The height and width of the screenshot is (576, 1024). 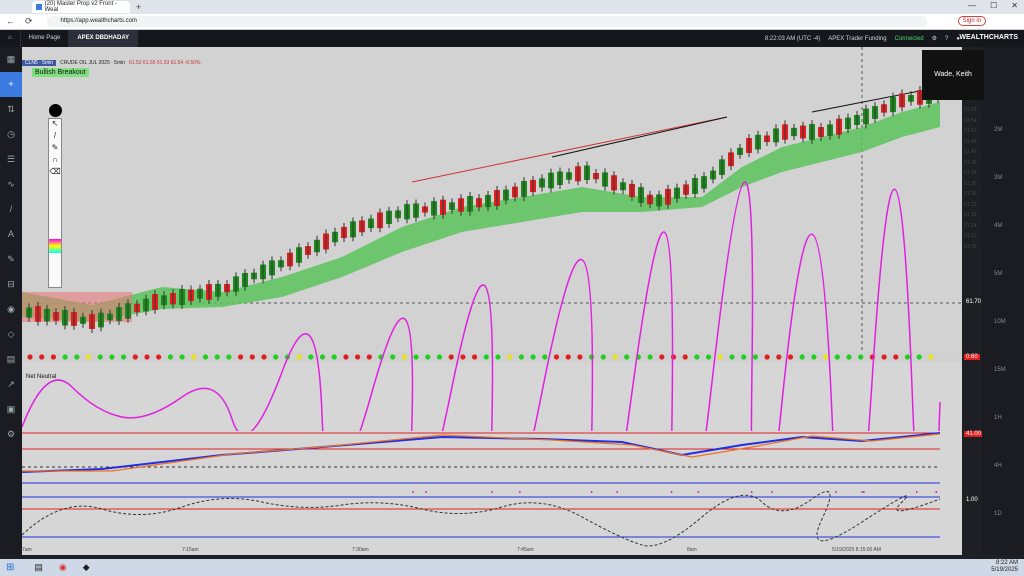 I want to click on browser-tab: (20) Master Prop v2 Front - Weal, so click(x=81, y=7).